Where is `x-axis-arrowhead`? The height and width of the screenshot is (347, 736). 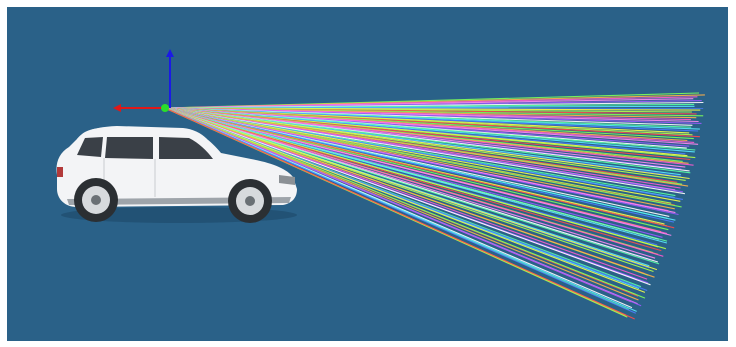
x-axis-arrowhead is located at coordinates (117, 108).